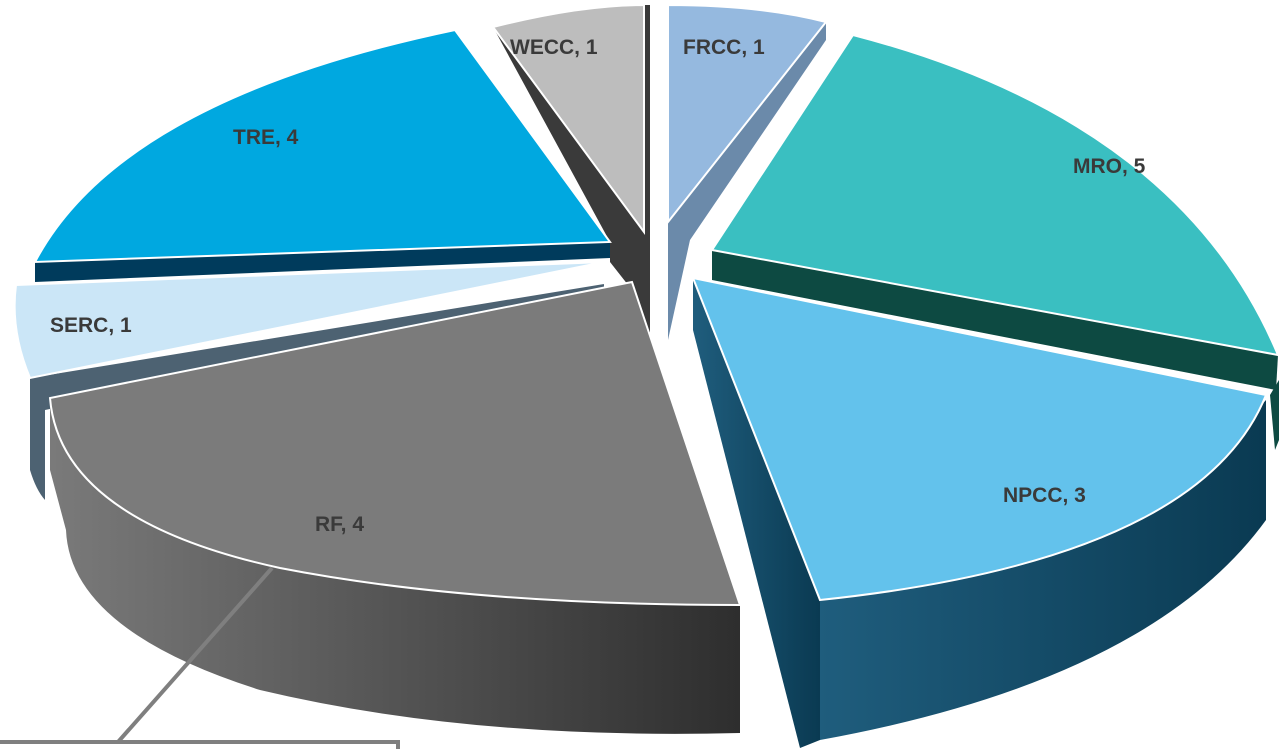  What do you see at coordinates (91, 325) in the screenshot?
I see `data-label-serc: SERC, 1` at bounding box center [91, 325].